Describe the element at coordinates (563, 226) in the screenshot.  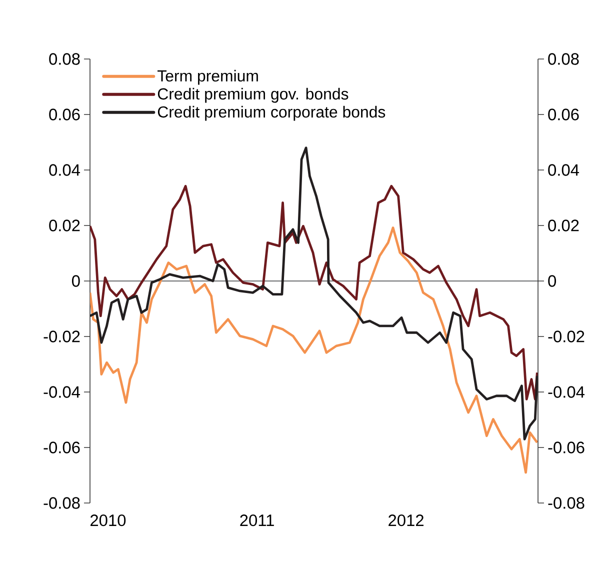
I see `y2-tick-label: 0.02` at that location.